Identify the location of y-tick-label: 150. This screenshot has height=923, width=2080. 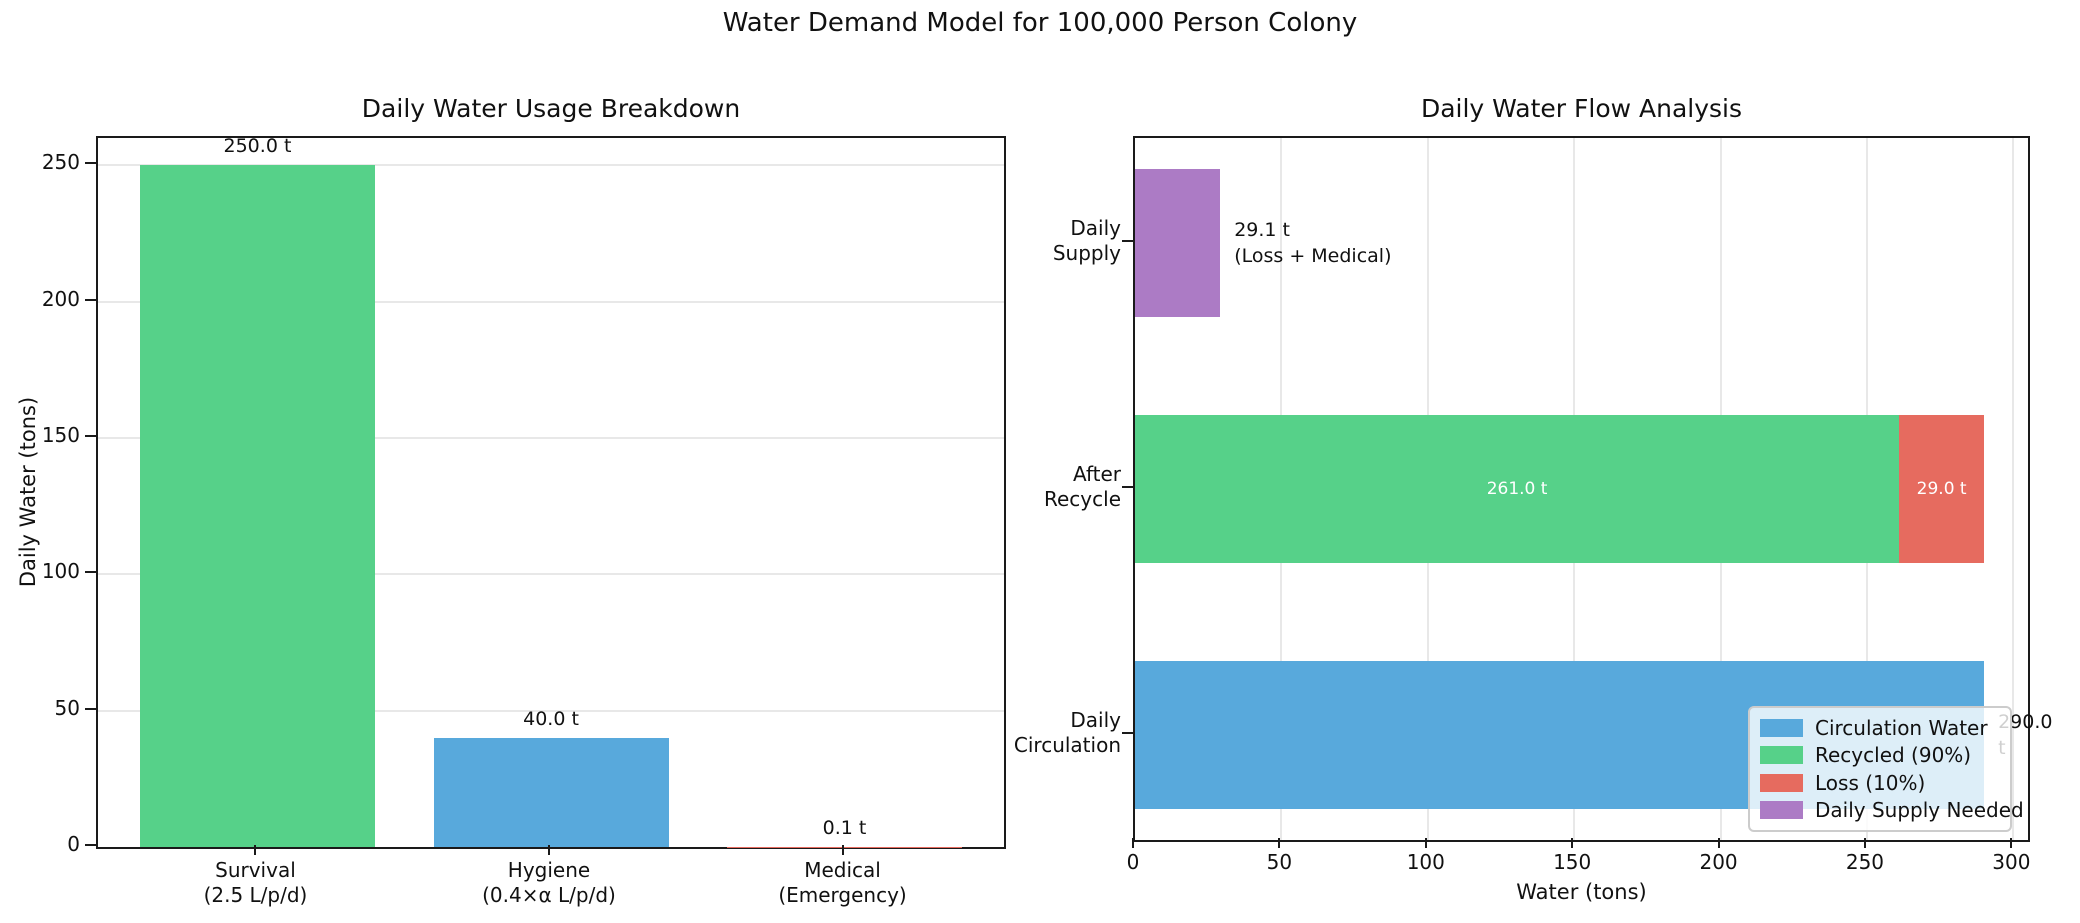
(60, 434).